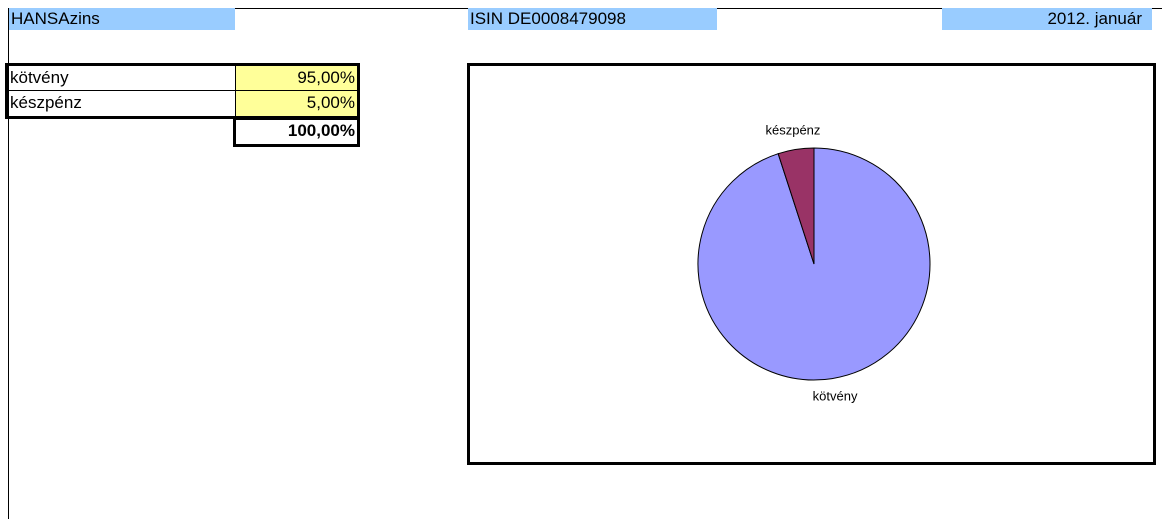 The image size is (1162, 519). Describe the element at coordinates (122, 19) in the screenshot. I see `fund-name: HANSAzins` at that location.